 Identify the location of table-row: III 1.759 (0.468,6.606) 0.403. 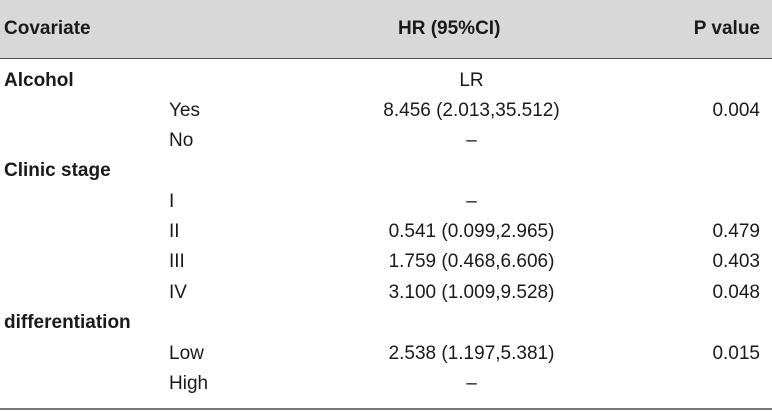
(386, 266).